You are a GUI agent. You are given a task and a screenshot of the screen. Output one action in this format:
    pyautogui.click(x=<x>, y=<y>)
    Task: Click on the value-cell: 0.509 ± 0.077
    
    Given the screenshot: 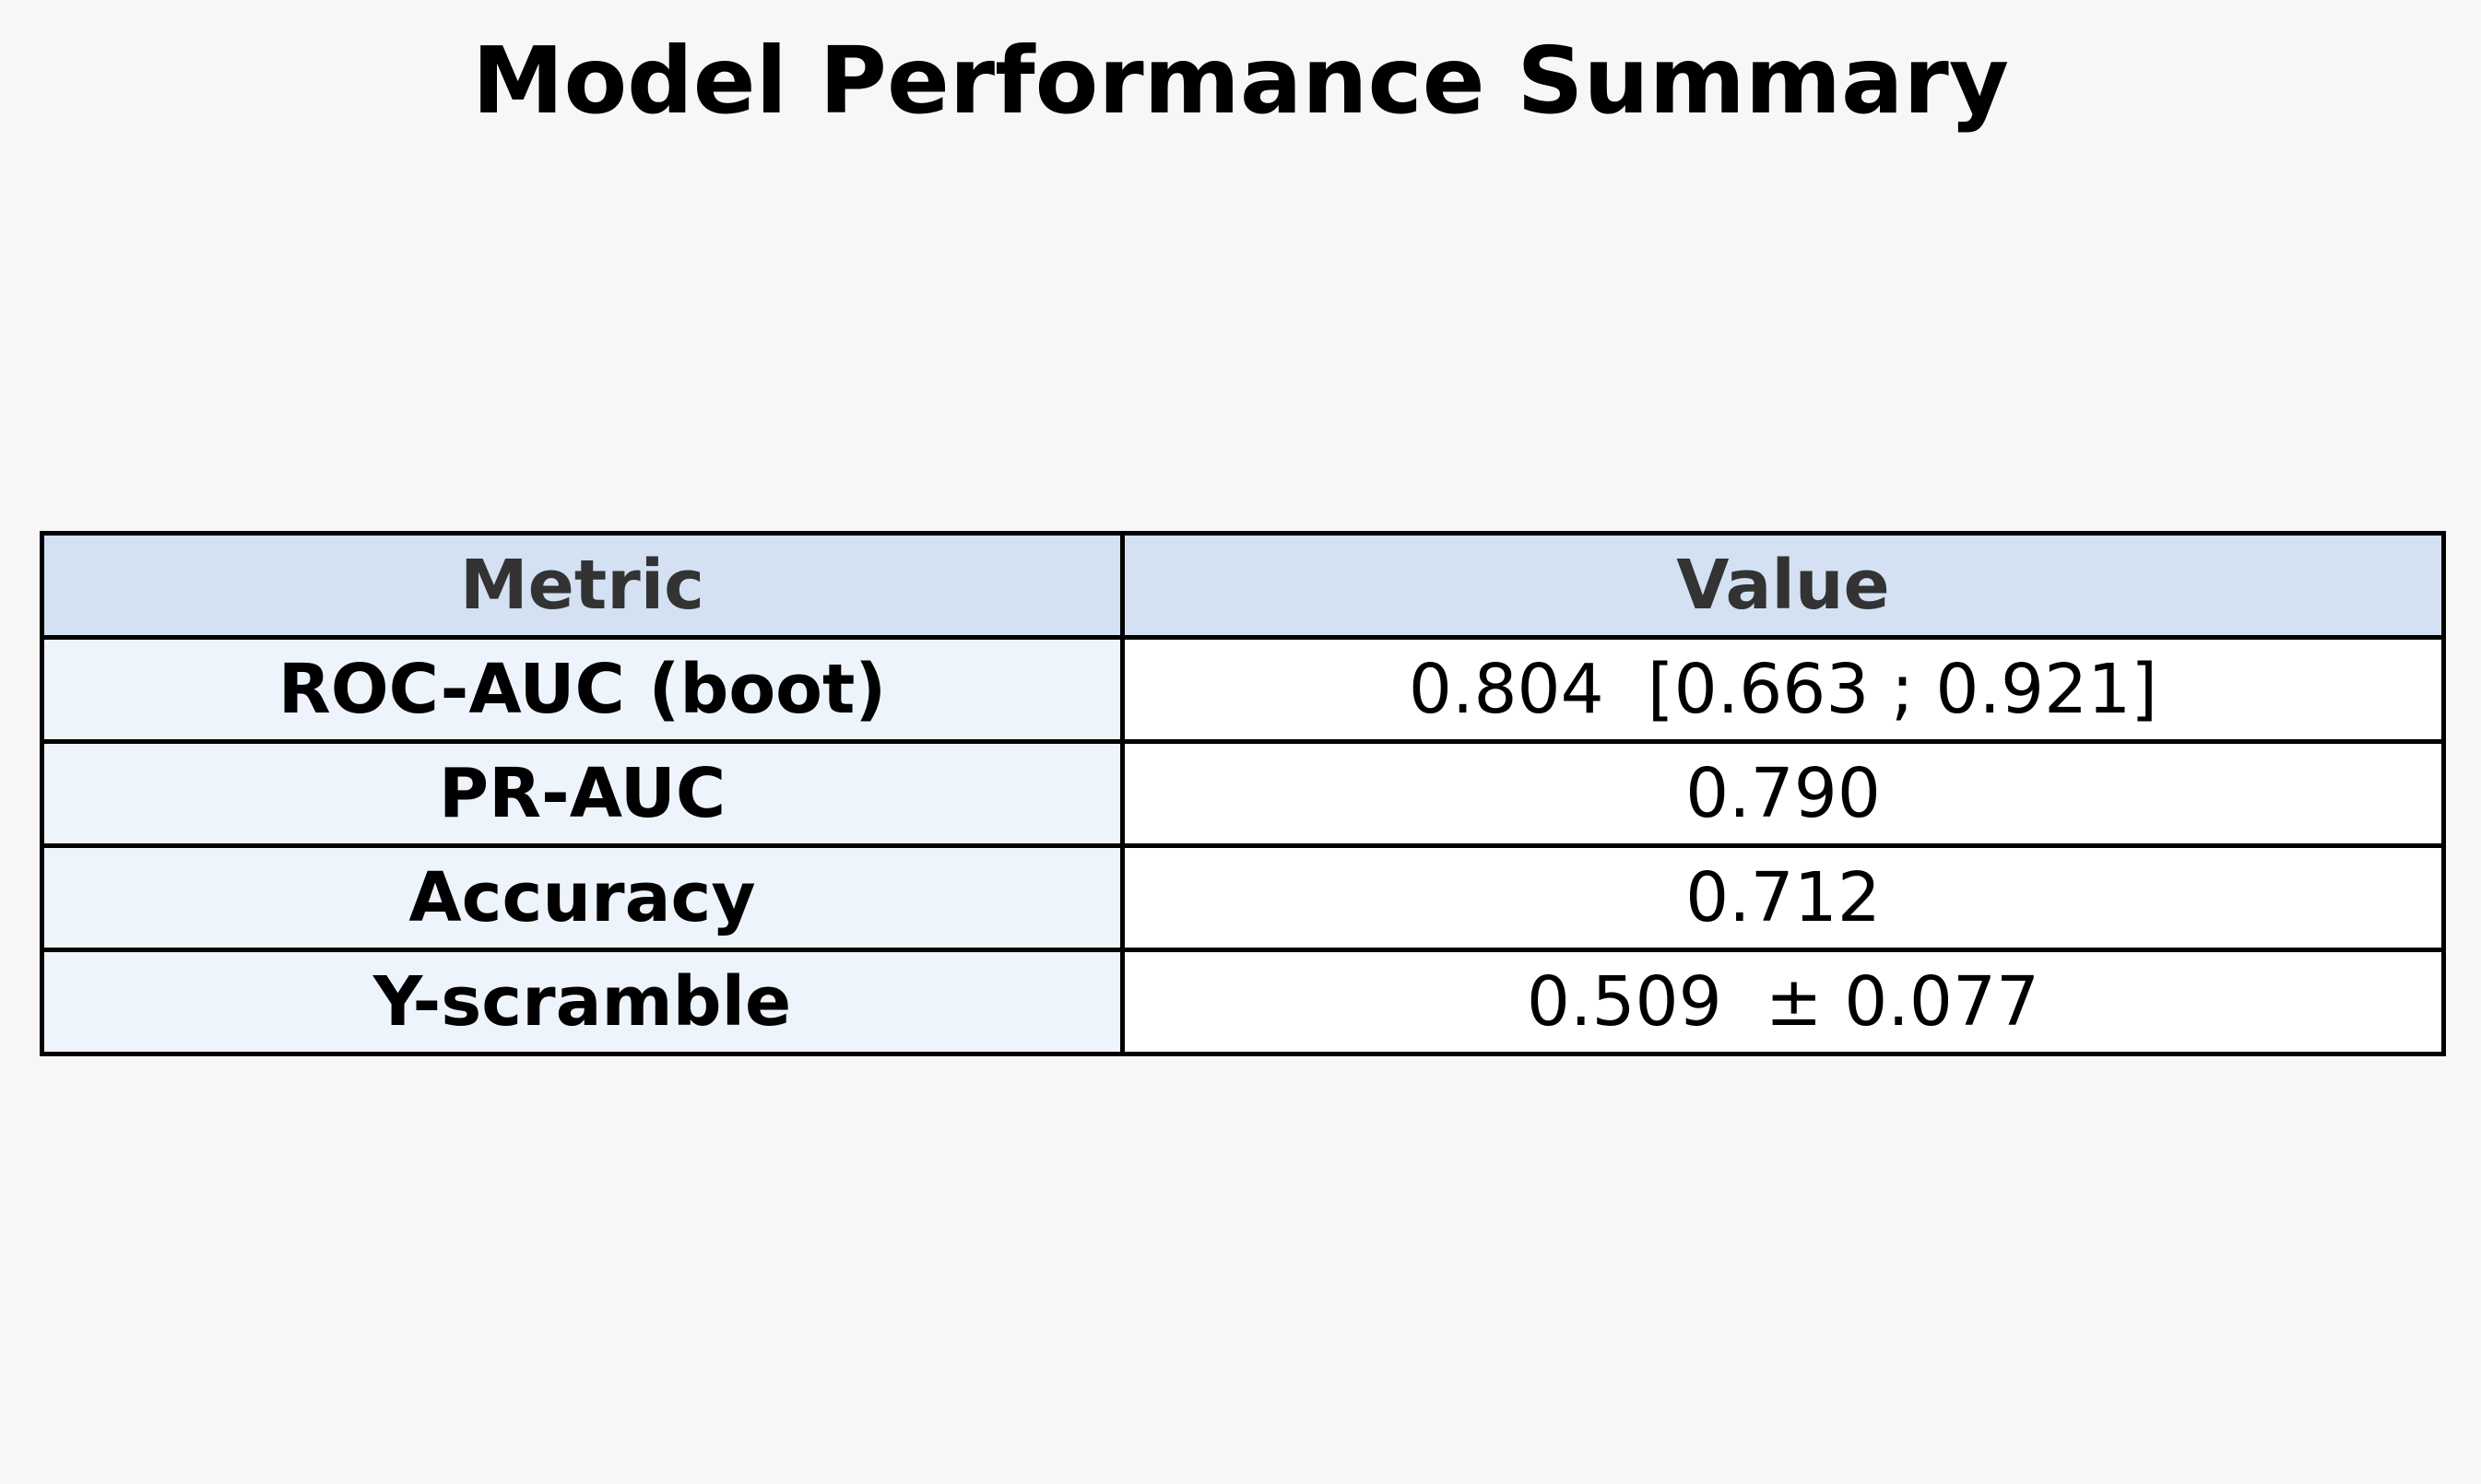 What is the action you would take?
    pyautogui.click(x=1783, y=1002)
    